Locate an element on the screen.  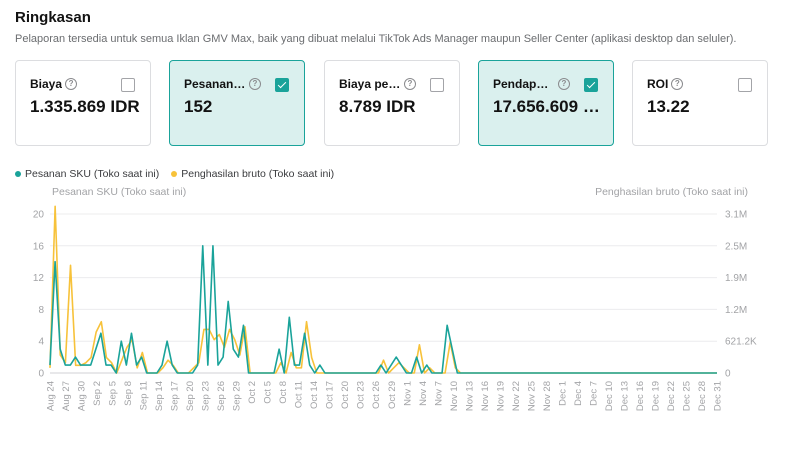
metric-card-pendapatan: Pendapatan kotor ? 17.656.609 IDR is located at coordinates (546, 103).